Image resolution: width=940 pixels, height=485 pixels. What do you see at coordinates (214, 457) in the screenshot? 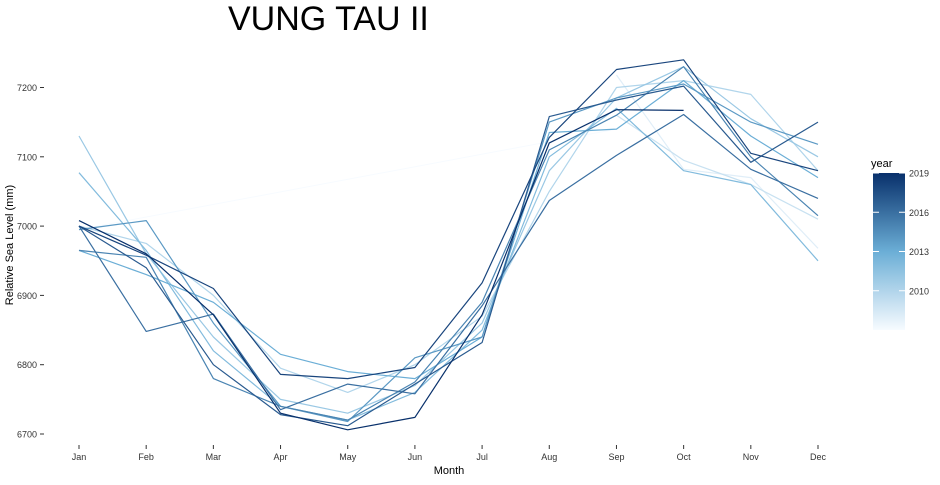
I see `x-tick-label: Mar` at bounding box center [214, 457].